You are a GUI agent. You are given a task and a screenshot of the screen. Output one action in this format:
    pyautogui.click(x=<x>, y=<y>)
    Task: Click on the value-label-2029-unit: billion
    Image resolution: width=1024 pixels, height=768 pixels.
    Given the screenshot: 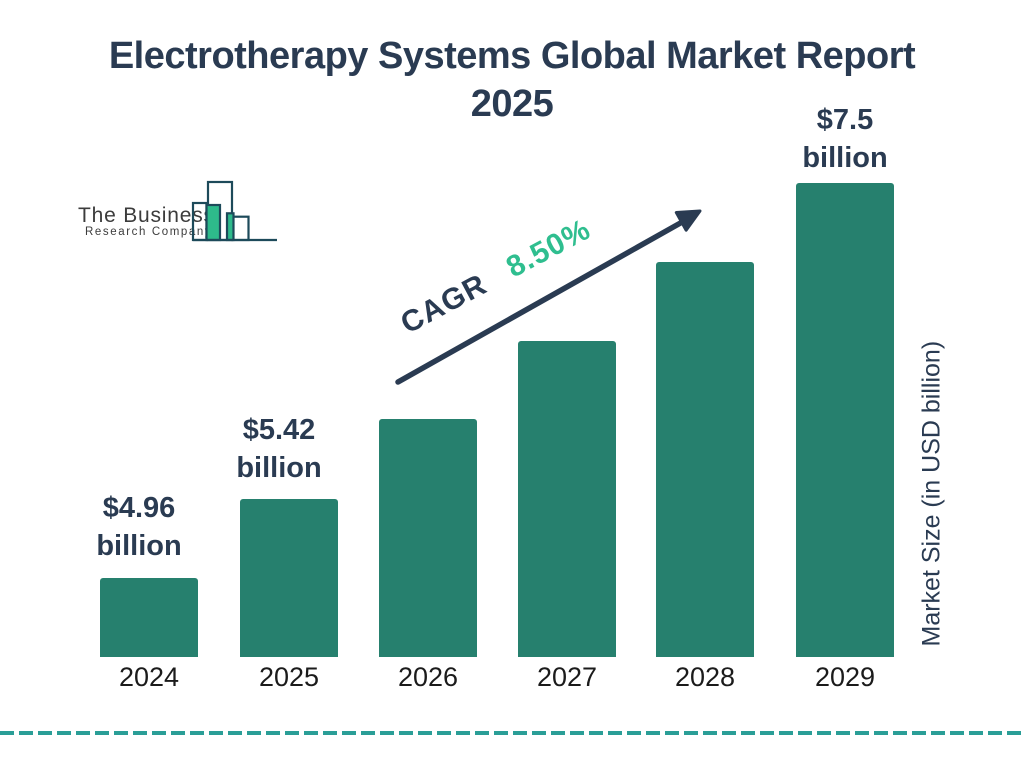 What is the action you would take?
    pyautogui.click(x=845, y=158)
    